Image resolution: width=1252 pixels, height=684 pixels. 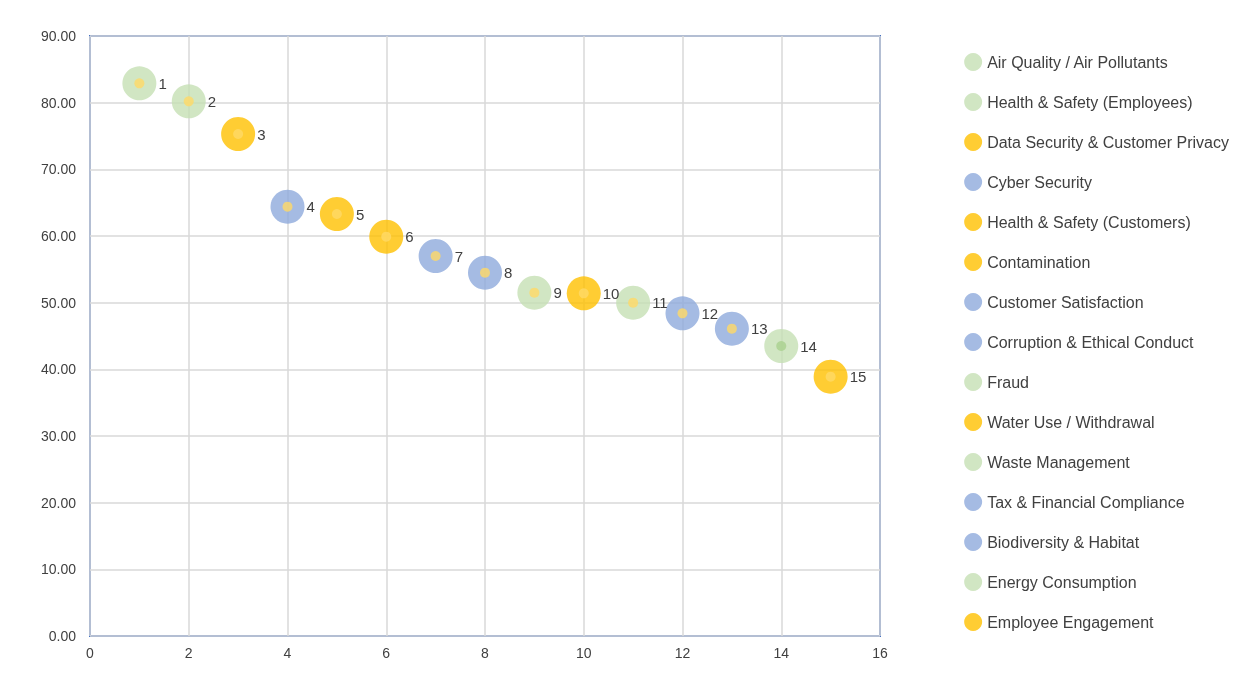 I want to click on y-tick-label: 40.00, so click(x=58, y=369).